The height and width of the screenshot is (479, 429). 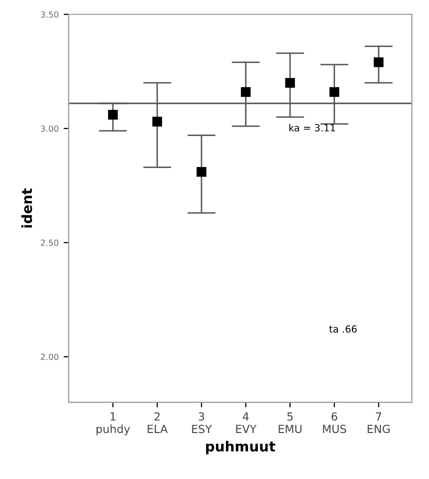 I want to click on x-tick-label: 7 ENG, so click(x=379, y=423).